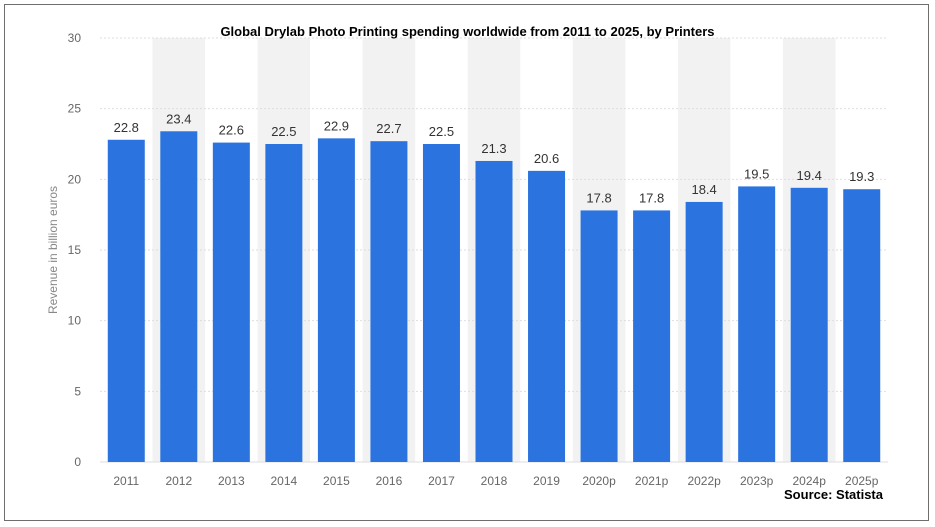 The width and height of the screenshot is (935, 527). I want to click on x-tick-label: 2021p, so click(652, 481).